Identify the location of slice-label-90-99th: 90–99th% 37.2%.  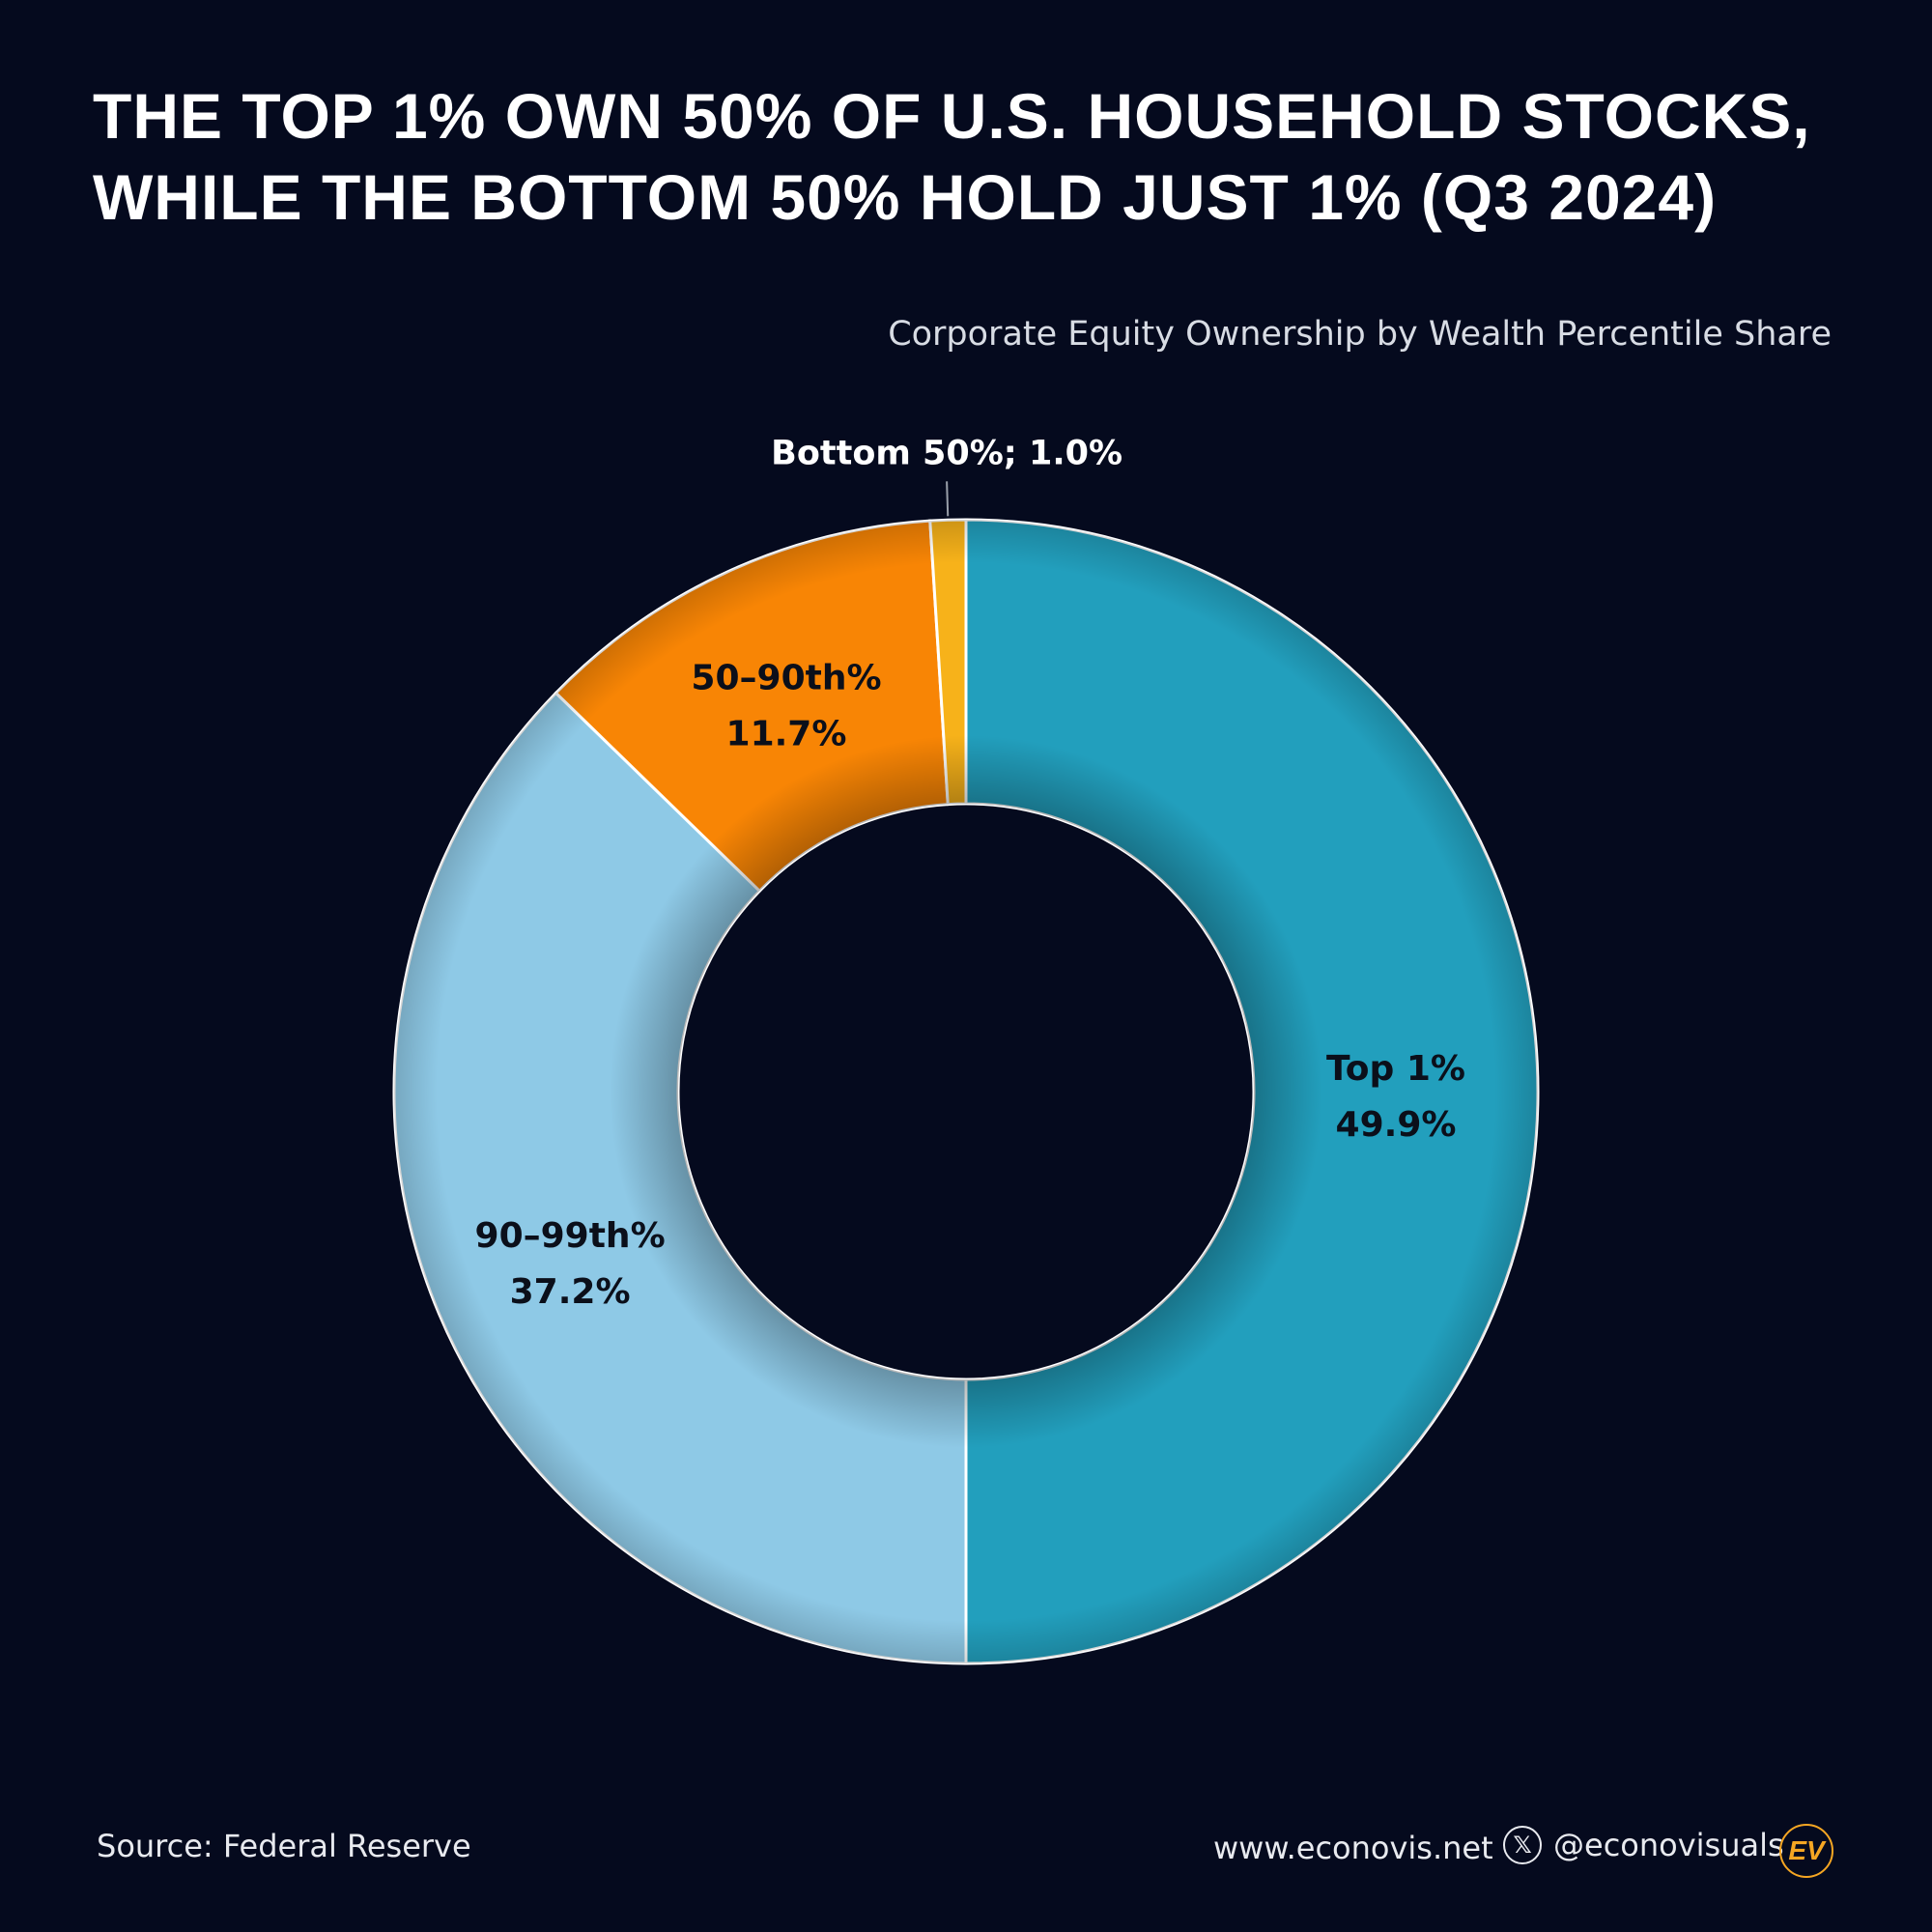
(570, 1264).